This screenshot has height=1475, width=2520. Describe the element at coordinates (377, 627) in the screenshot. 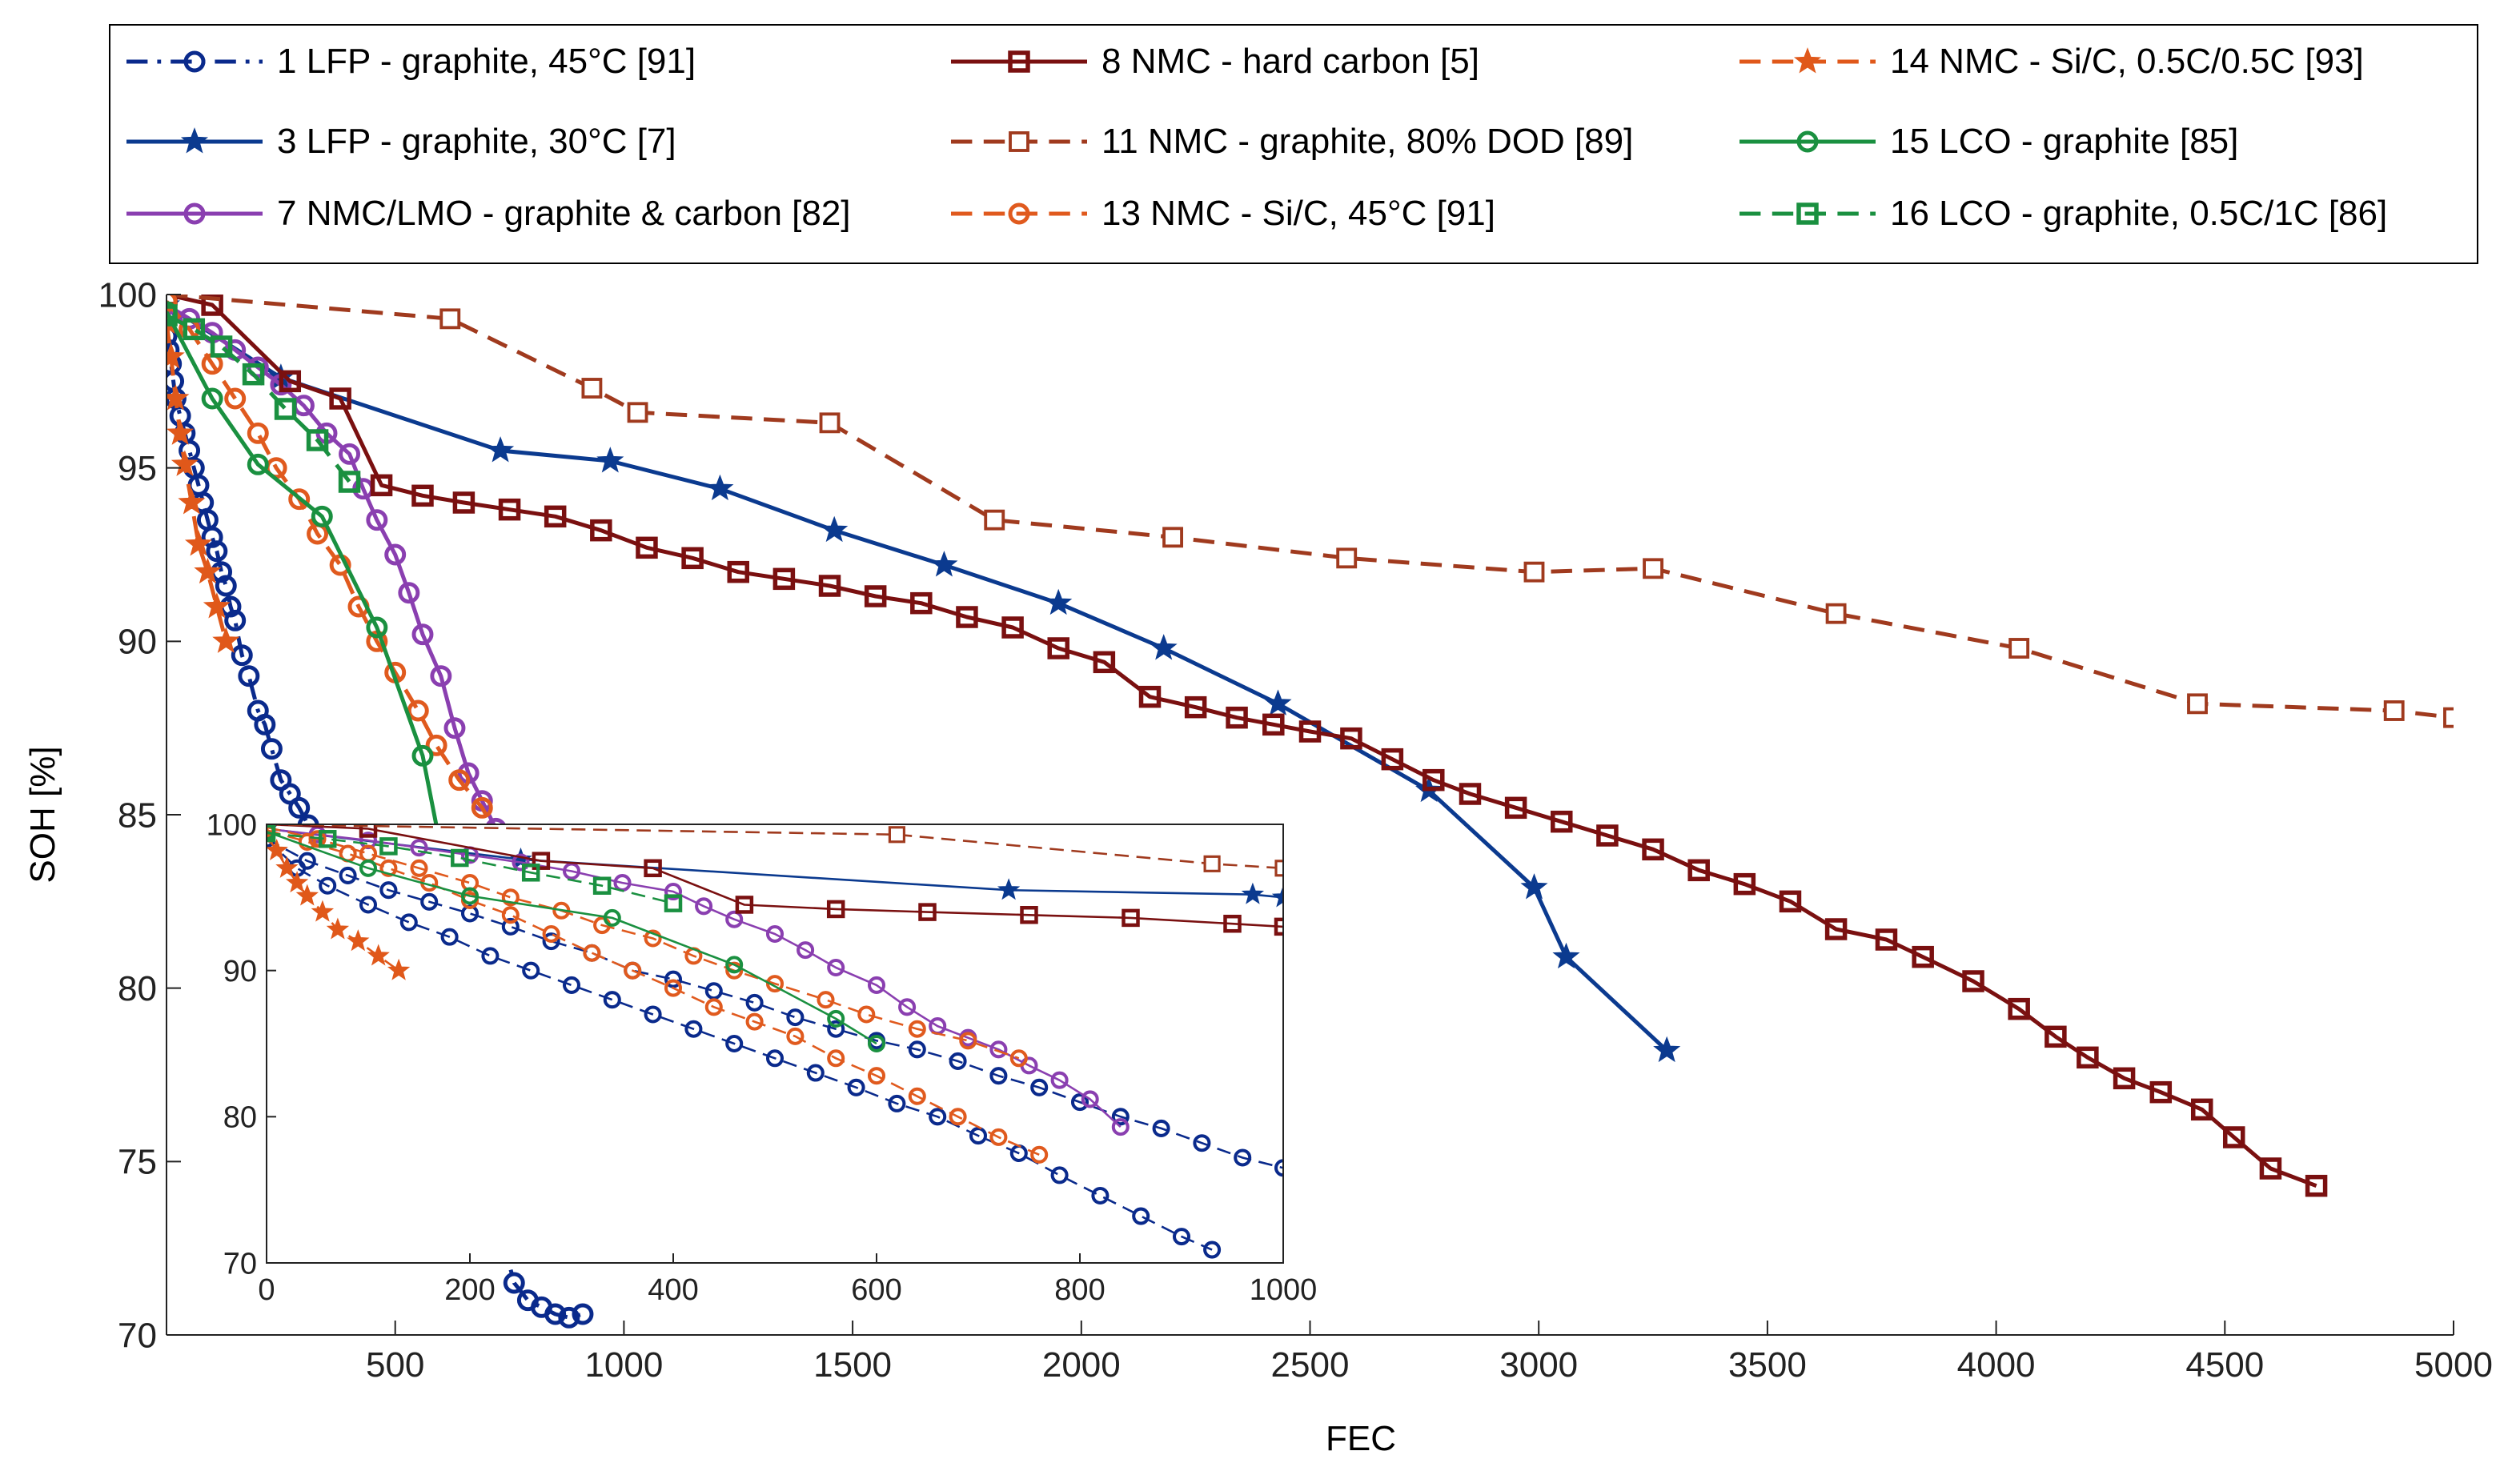

I see `data-point-s15` at that location.